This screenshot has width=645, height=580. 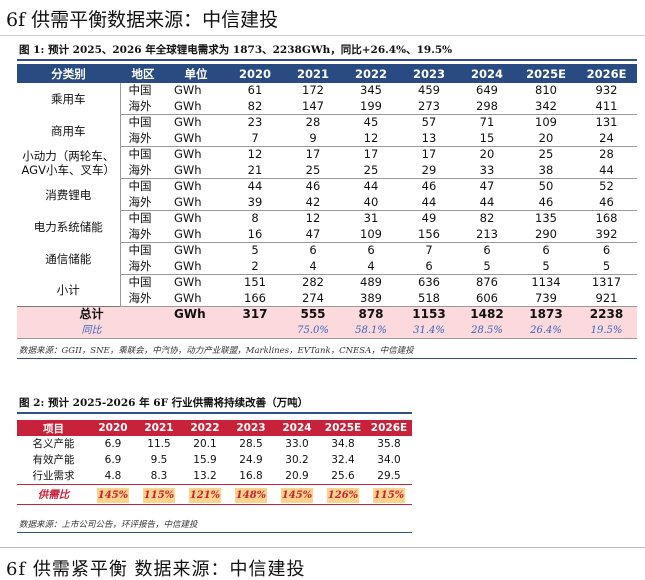 I want to click on value-cell: 345, so click(x=371, y=90).